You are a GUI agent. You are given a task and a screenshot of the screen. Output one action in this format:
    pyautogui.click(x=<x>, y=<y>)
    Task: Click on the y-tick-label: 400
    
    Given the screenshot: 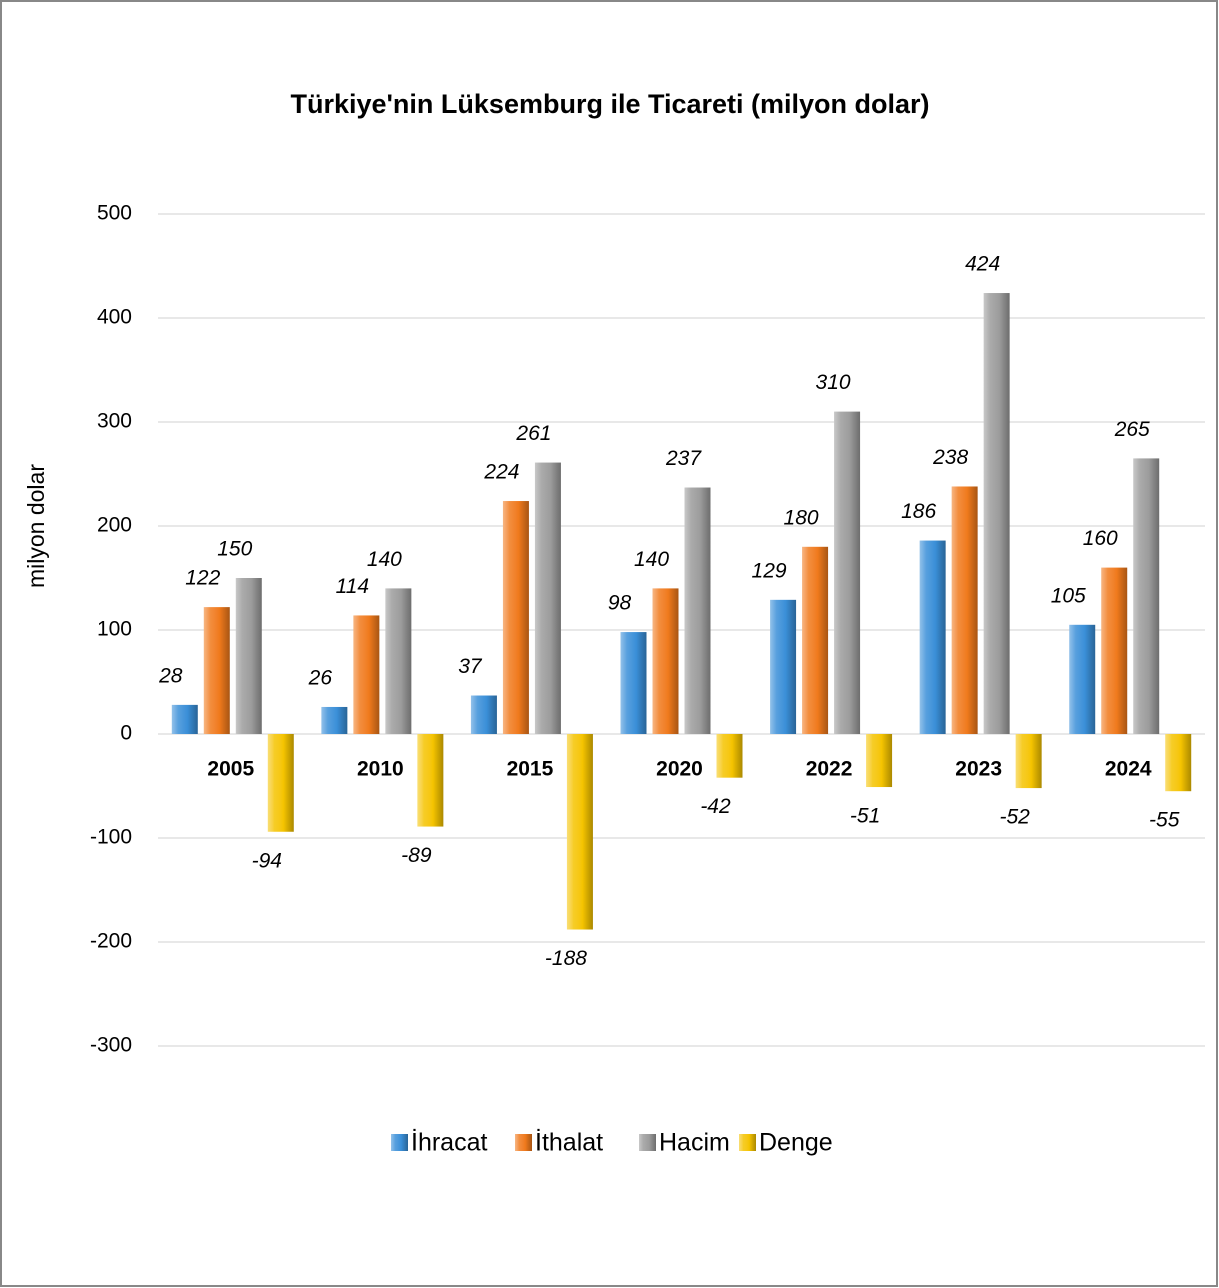 What is the action you would take?
    pyautogui.click(x=114, y=317)
    